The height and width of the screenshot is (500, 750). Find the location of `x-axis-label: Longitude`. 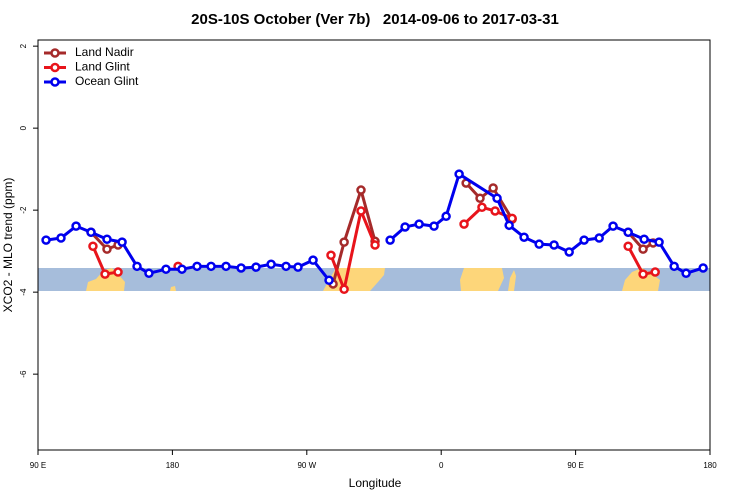

x-axis-label: Longitude is located at coordinates (375, 483).